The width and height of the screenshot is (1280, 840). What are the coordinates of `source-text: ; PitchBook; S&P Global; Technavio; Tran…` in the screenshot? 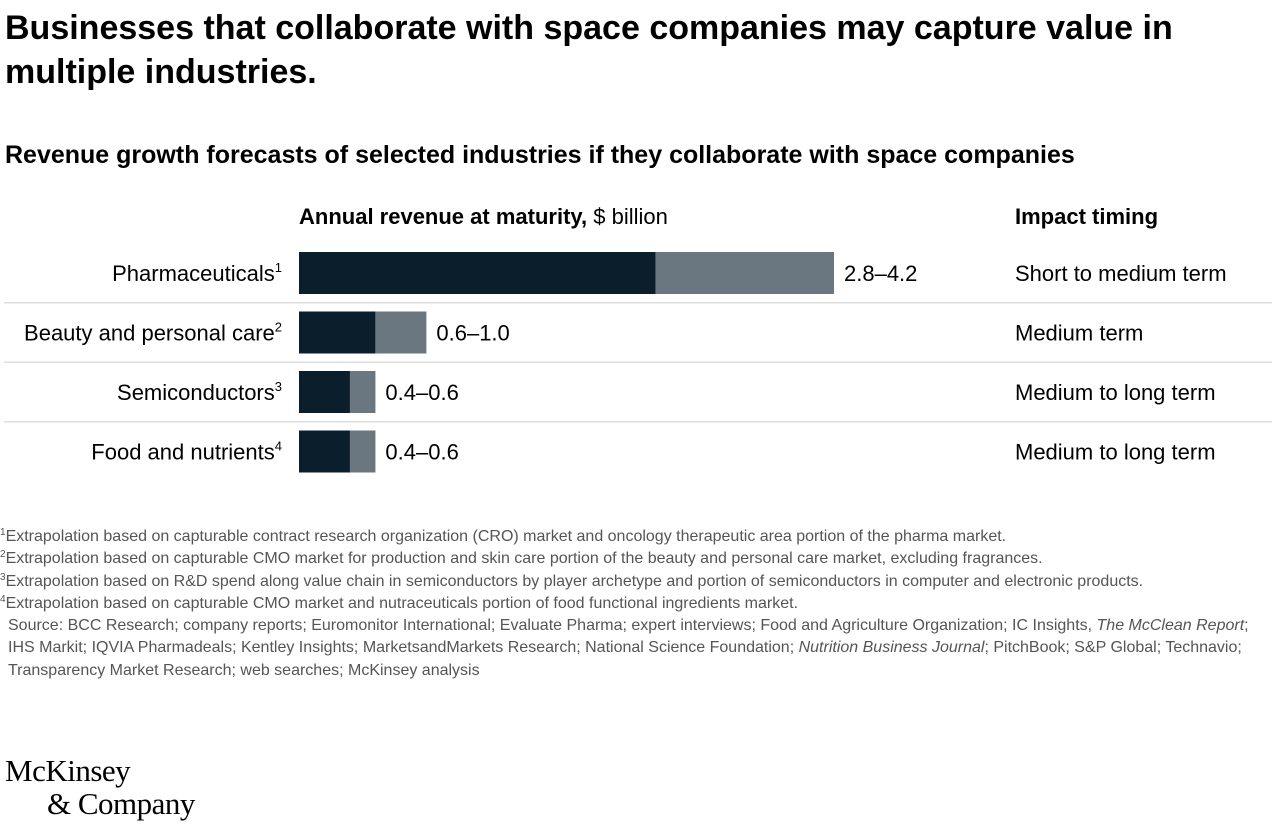 It's located at (625, 659).